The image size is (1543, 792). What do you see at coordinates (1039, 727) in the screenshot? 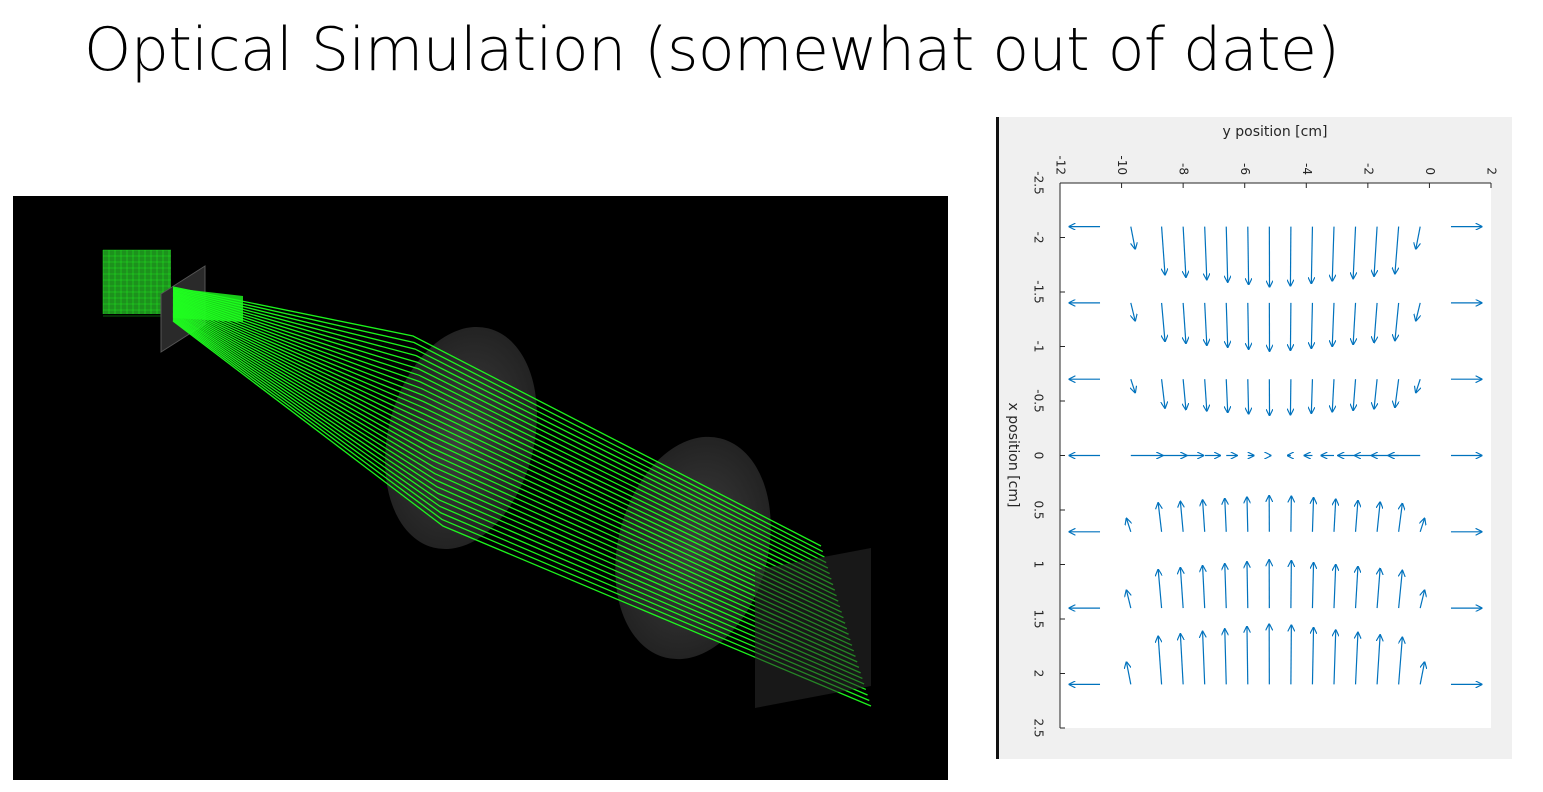
I see `y-tick-label: 2.5` at bounding box center [1039, 727].